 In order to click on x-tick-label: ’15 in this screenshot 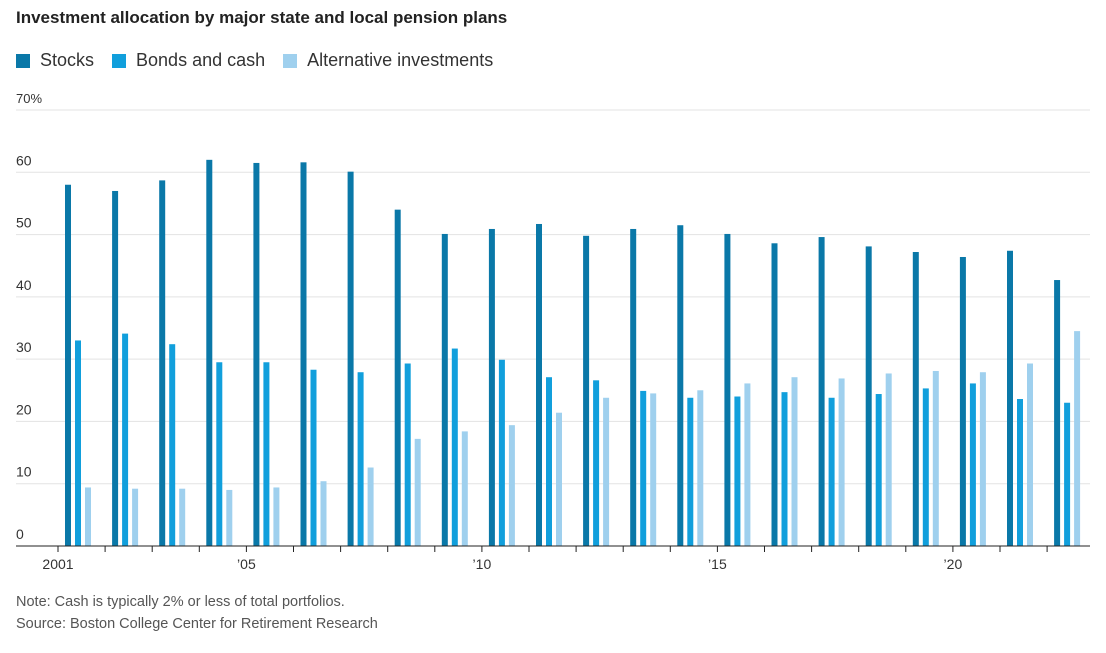, I will do `click(717, 564)`.